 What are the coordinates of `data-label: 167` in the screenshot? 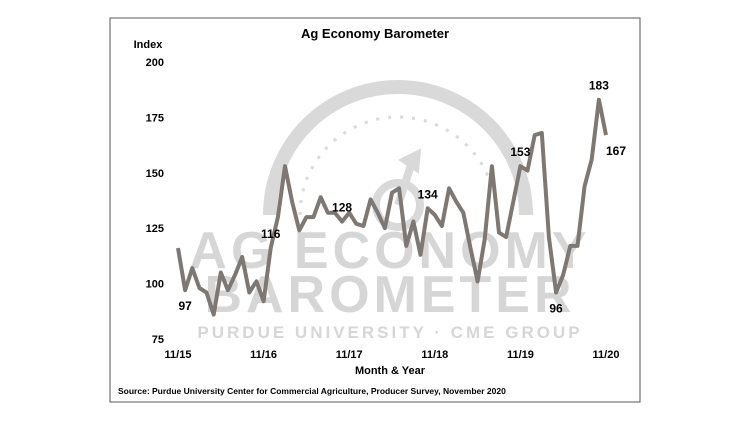 It's located at (616, 151).